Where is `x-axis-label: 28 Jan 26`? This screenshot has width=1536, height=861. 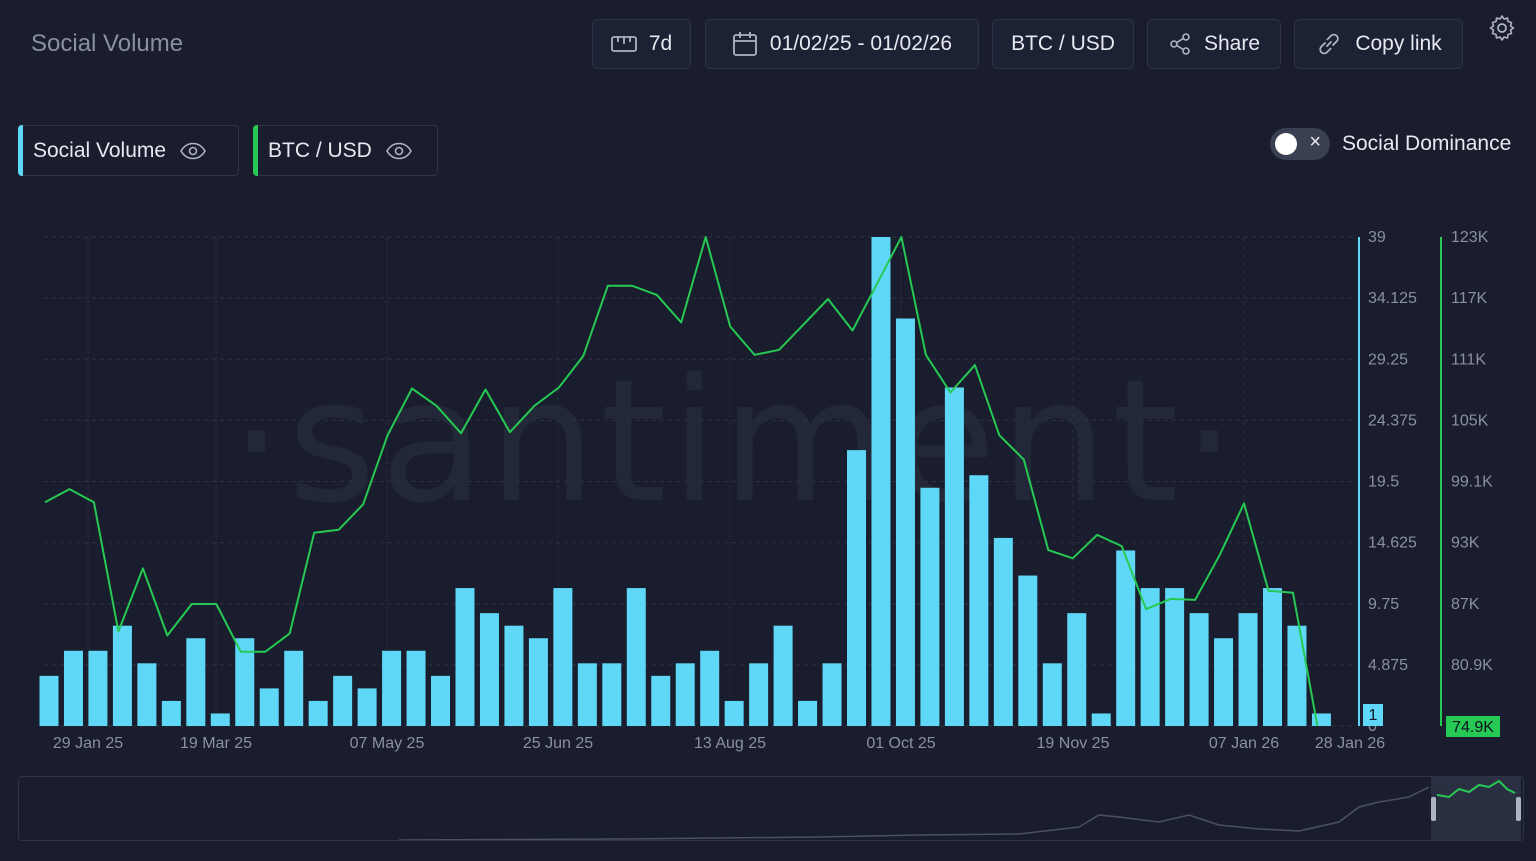
x-axis-label: 28 Jan 26 is located at coordinates (1350, 743).